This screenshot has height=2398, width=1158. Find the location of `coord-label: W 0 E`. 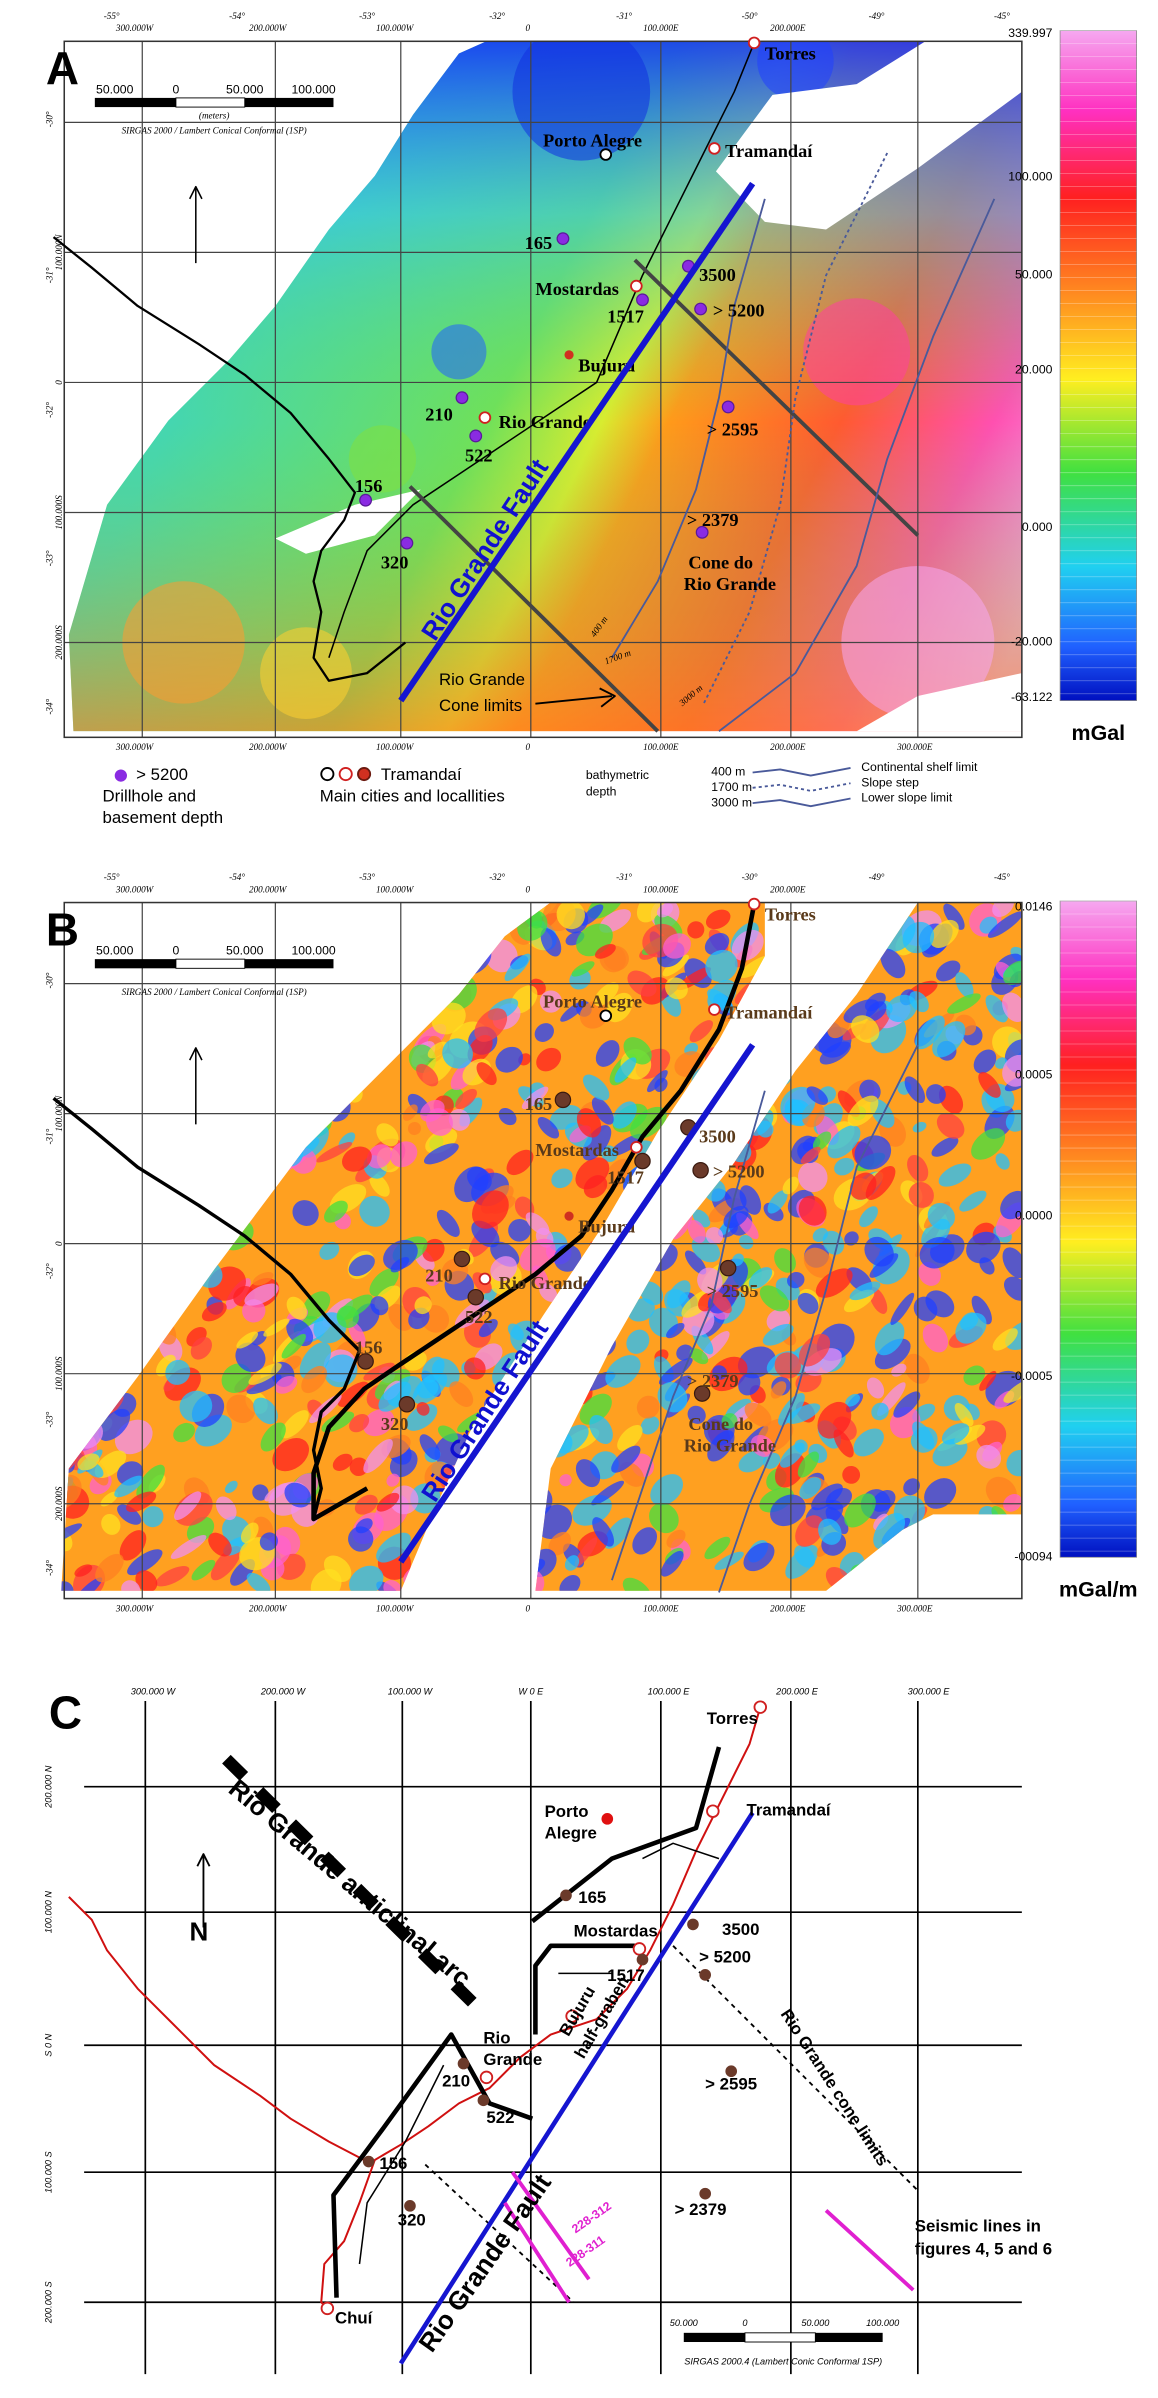

coord-label: W 0 E is located at coordinates (531, 1691).